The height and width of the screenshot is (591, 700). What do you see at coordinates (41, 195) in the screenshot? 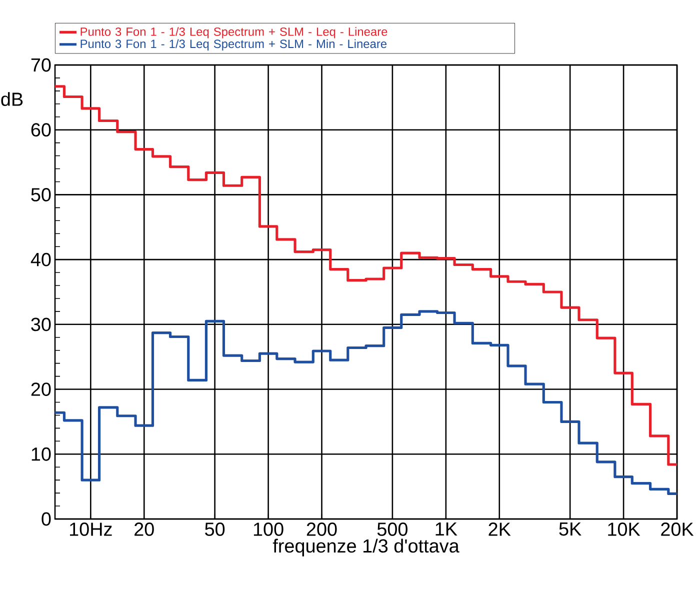
I see `y-tick-label: 50` at bounding box center [41, 195].